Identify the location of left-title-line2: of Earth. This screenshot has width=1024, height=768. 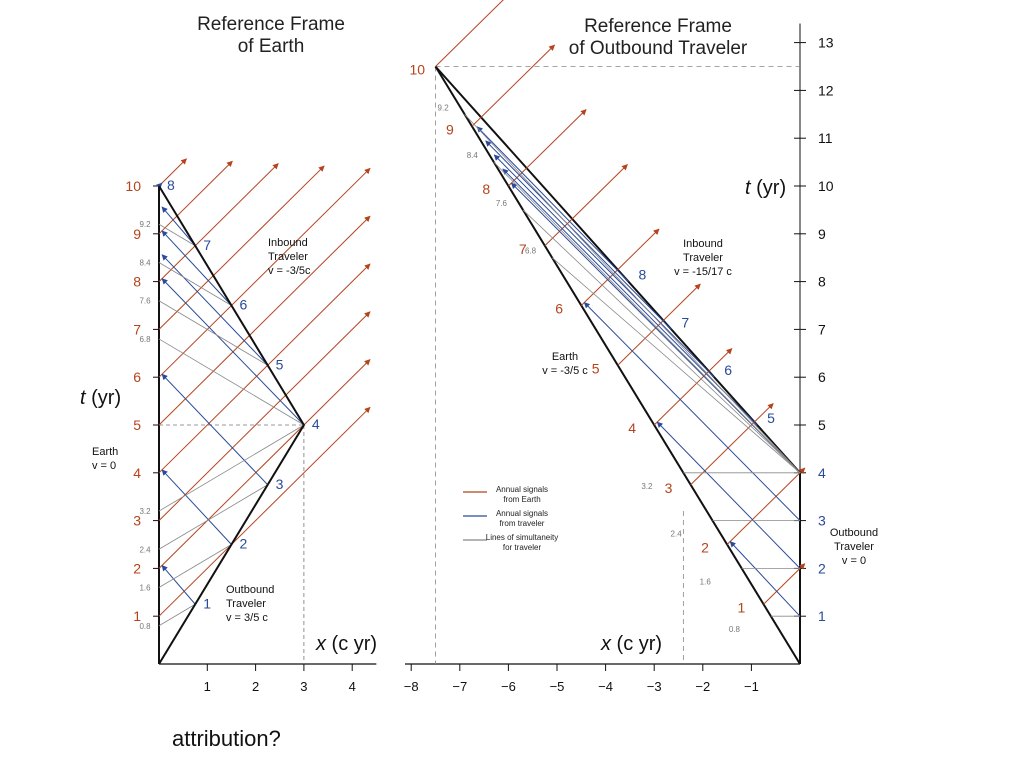
(271, 46).